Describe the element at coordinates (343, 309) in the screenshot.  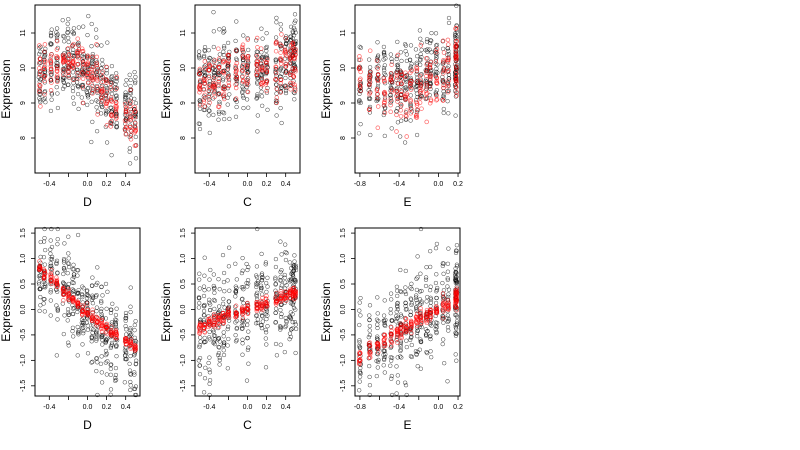
I see `y-tick-label: 0.0` at that location.